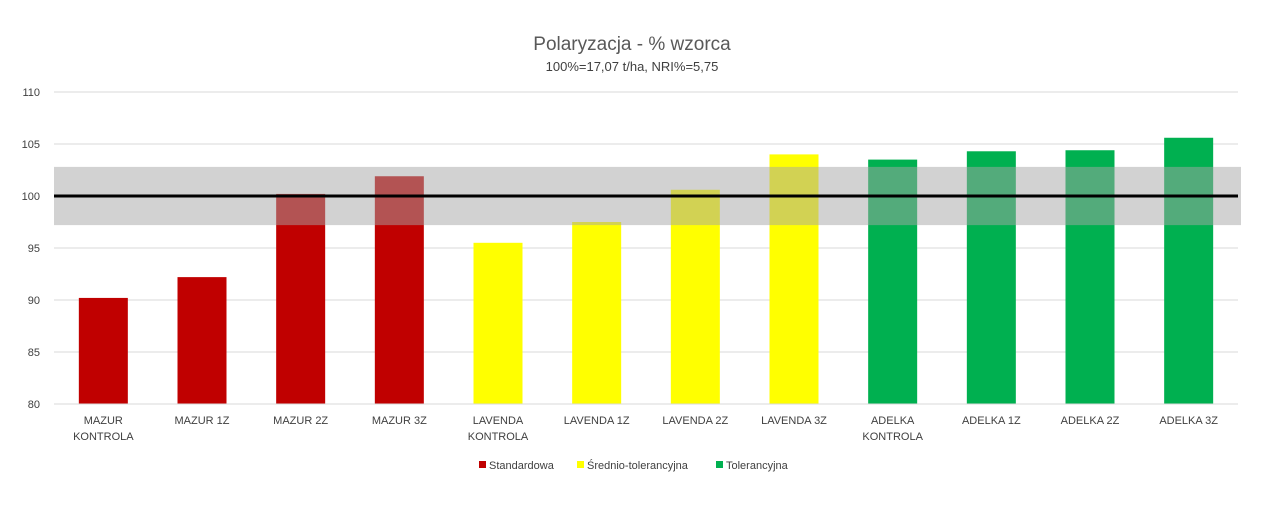 The image size is (1287, 507). What do you see at coordinates (31, 145) in the screenshot?
I see `y-tick-label: 105` at bounding box center [31, 145].